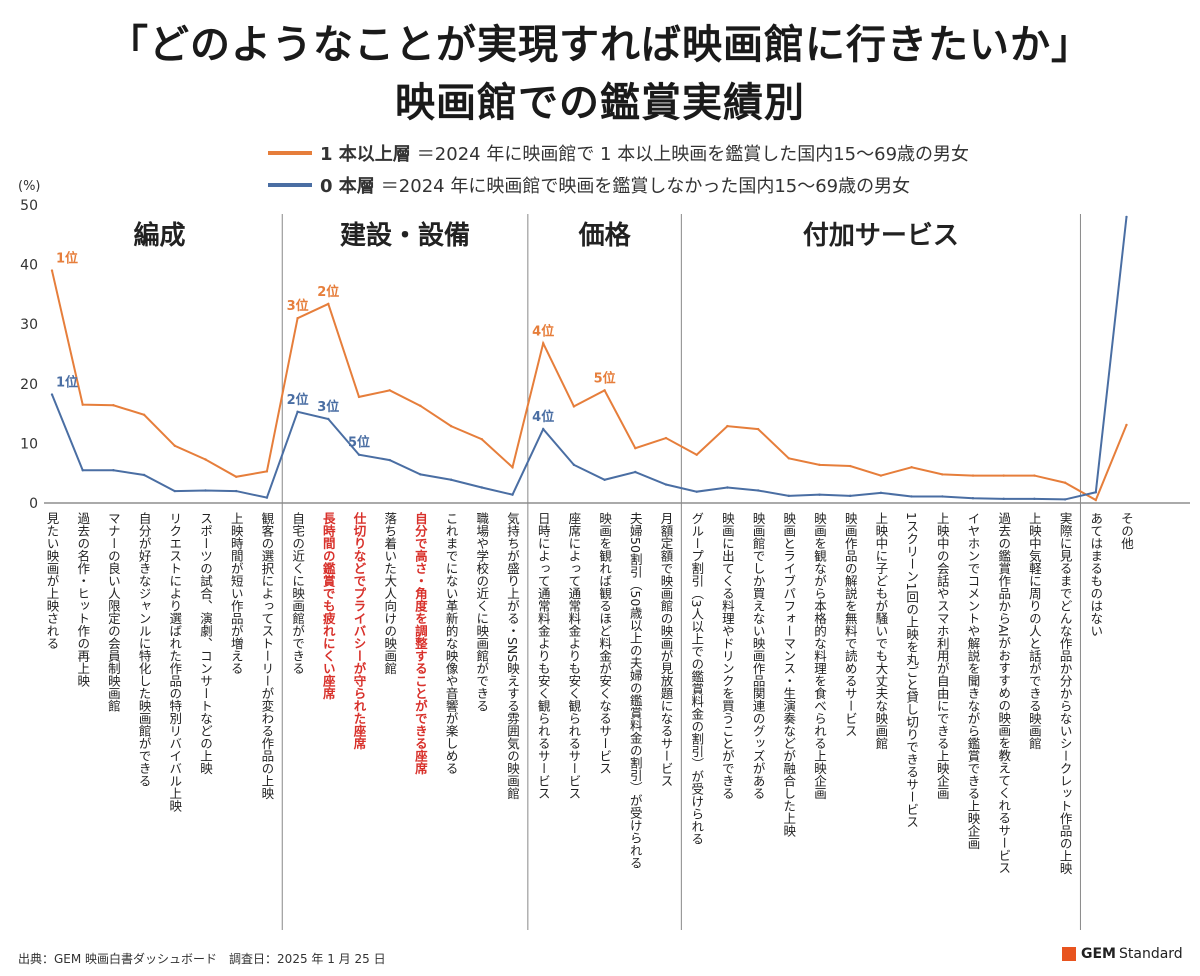  Describe the element at coordinates (290, 185) in the screenshot. I see `legend-swatch-blue` at that location.